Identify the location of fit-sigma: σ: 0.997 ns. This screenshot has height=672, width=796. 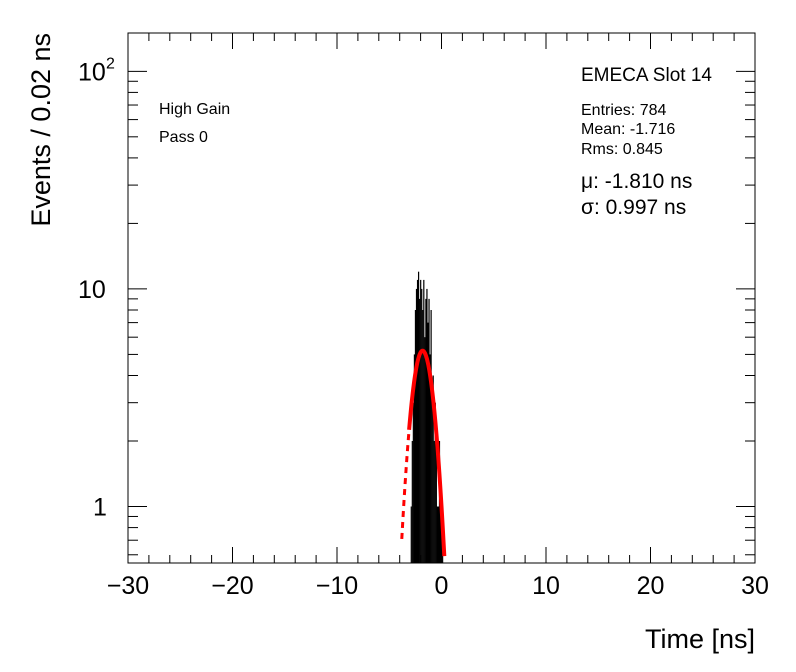
(633, 207).